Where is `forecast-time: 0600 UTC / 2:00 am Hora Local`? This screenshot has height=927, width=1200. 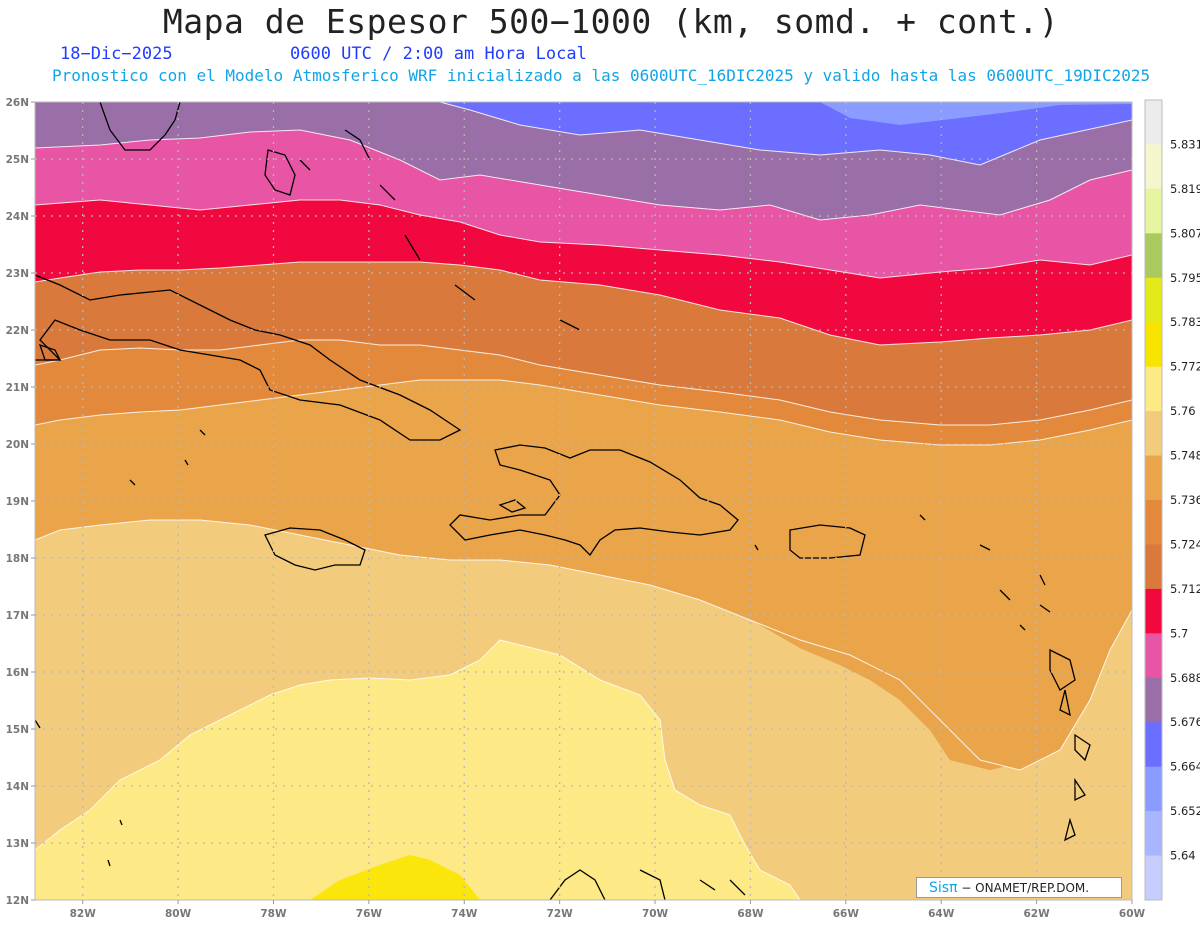
forecast-time: 0600 UTC / 2:00 am Hora Local is located at coordinates (438, 54).